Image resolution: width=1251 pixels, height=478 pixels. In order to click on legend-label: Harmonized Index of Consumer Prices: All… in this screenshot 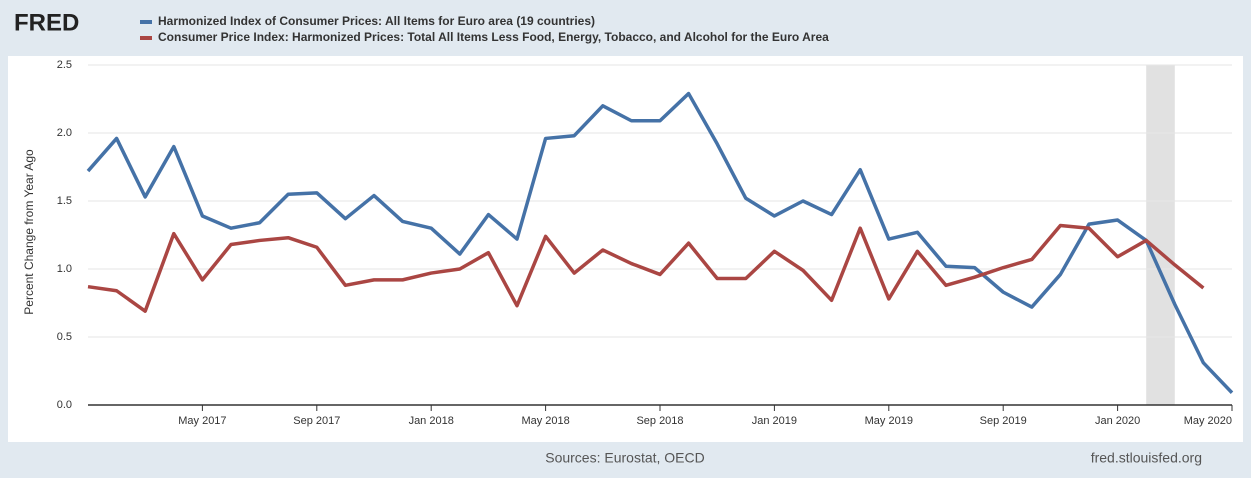, I will do `click(376, 21)`.